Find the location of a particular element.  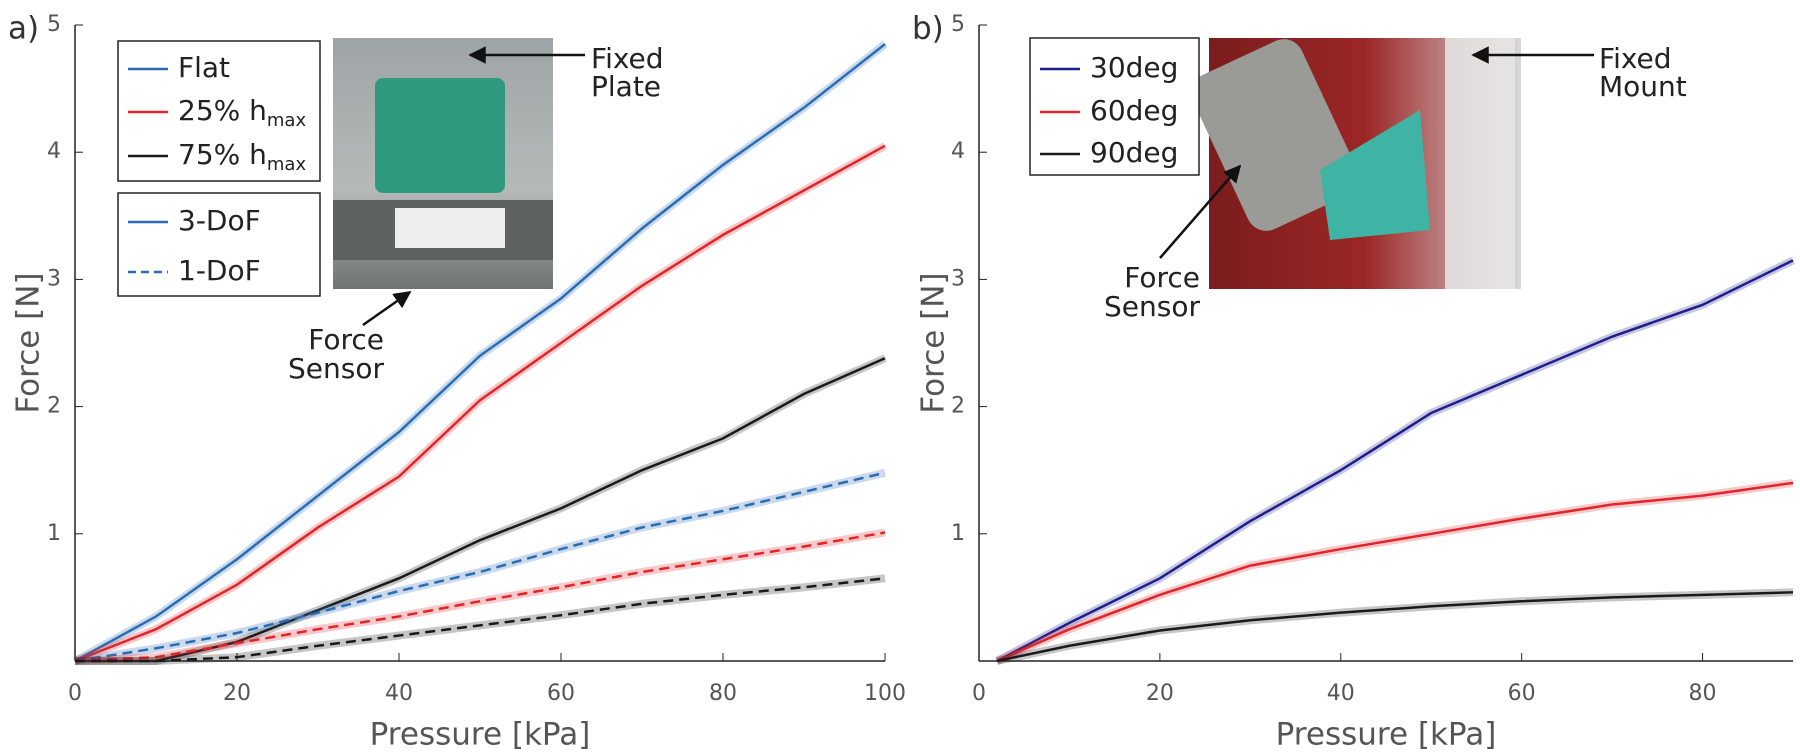

annotation: Mount is located at coordinates (1643, 86).